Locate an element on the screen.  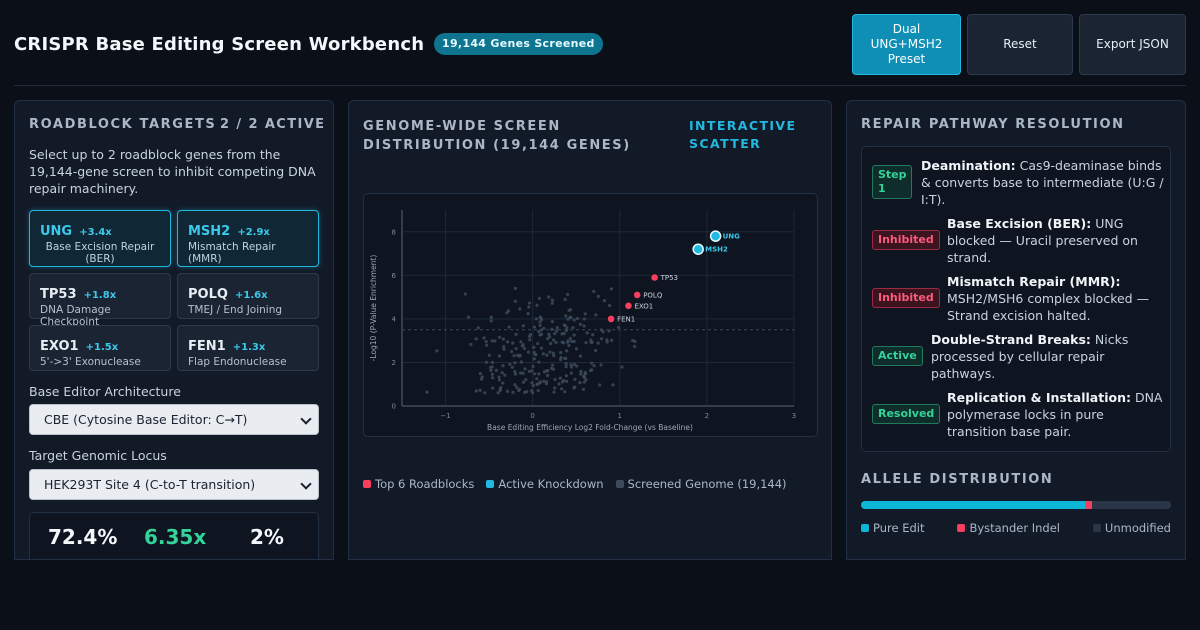
gene-fold: +1.3x is located at coordinates (249, 347).